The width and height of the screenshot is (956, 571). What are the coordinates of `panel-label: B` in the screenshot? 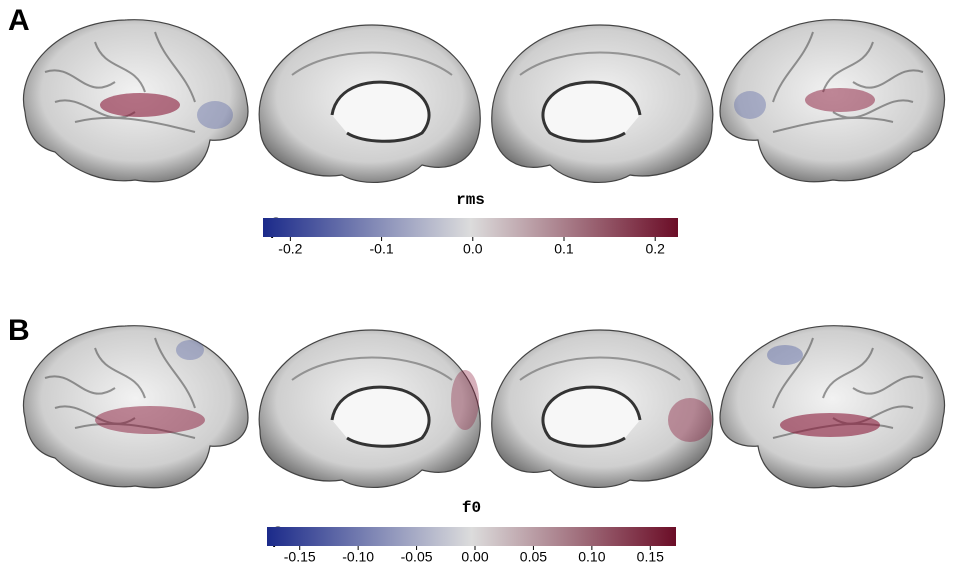 It's located at (19, 330).